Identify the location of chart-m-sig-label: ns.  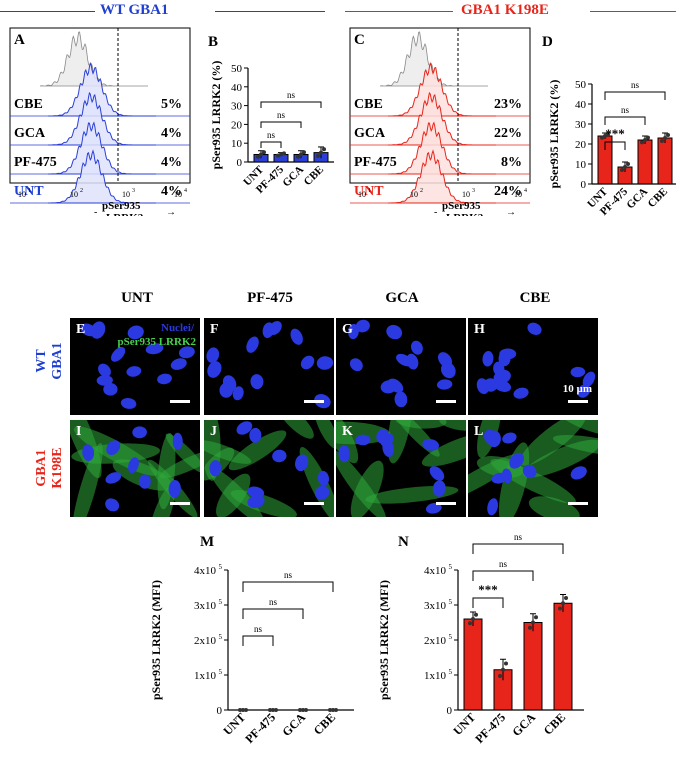
(258, 629).